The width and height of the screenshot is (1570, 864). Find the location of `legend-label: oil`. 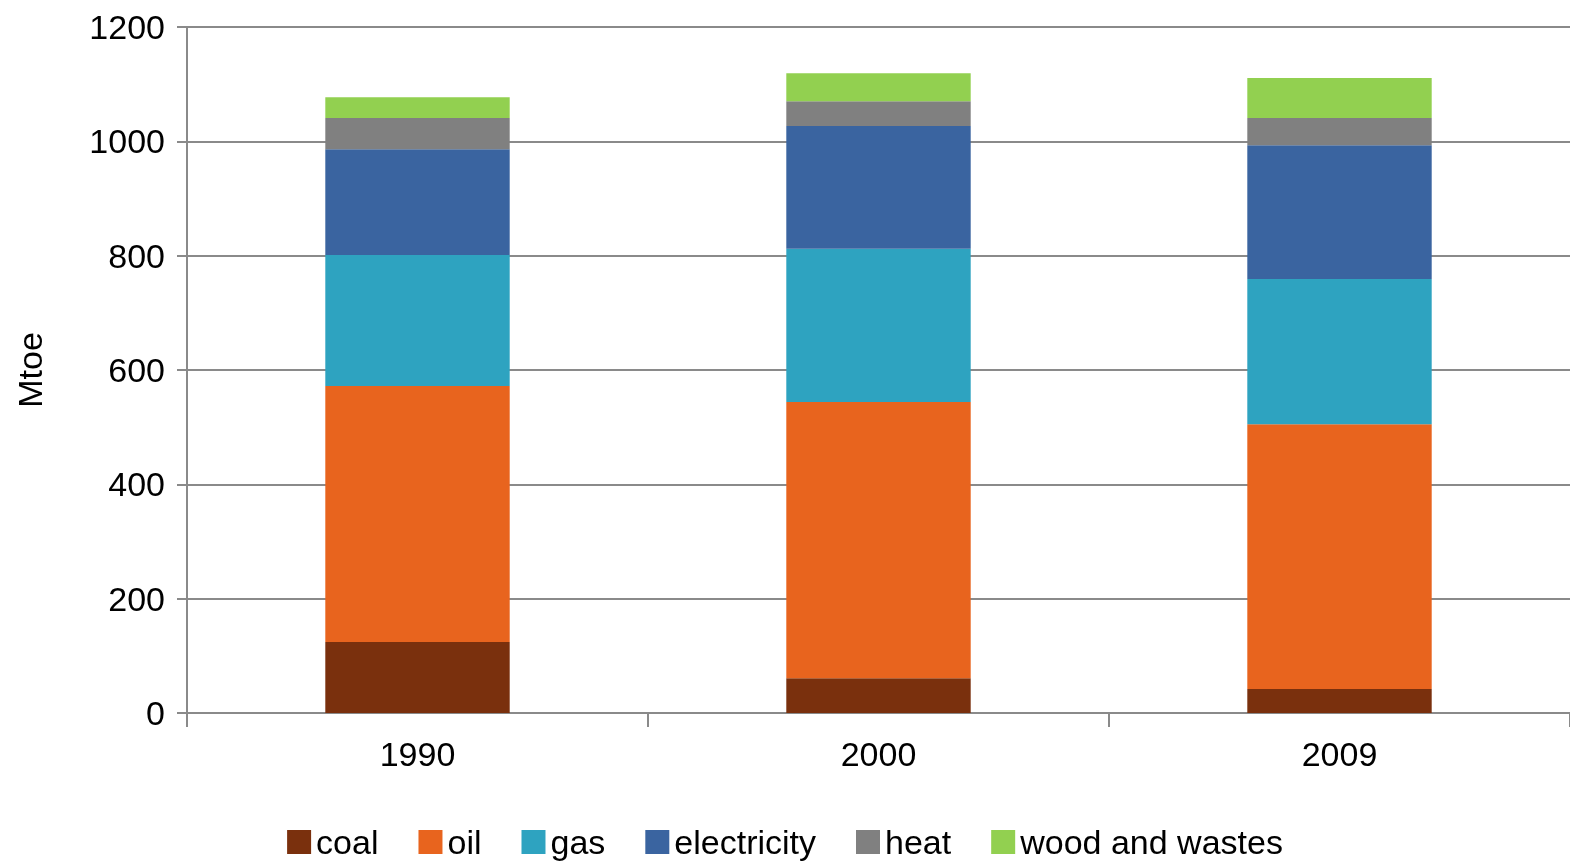

legend-label: oil is located at coordinates (464, 842).